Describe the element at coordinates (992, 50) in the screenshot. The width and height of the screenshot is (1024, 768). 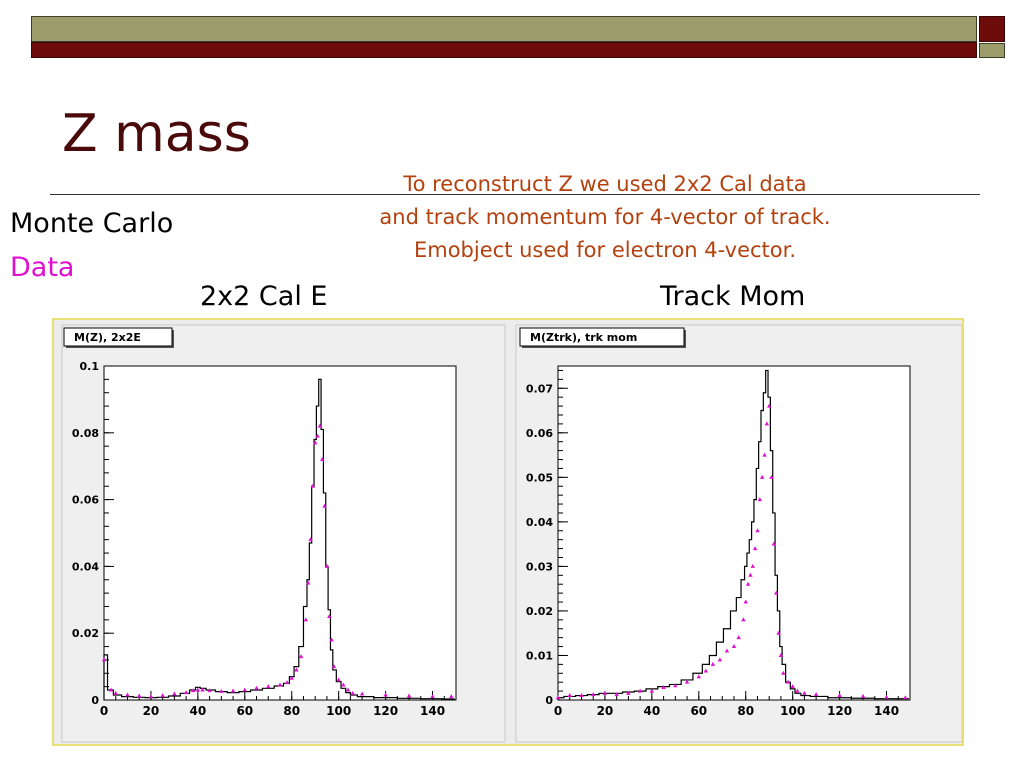
I see `header-square-olive` at that location.